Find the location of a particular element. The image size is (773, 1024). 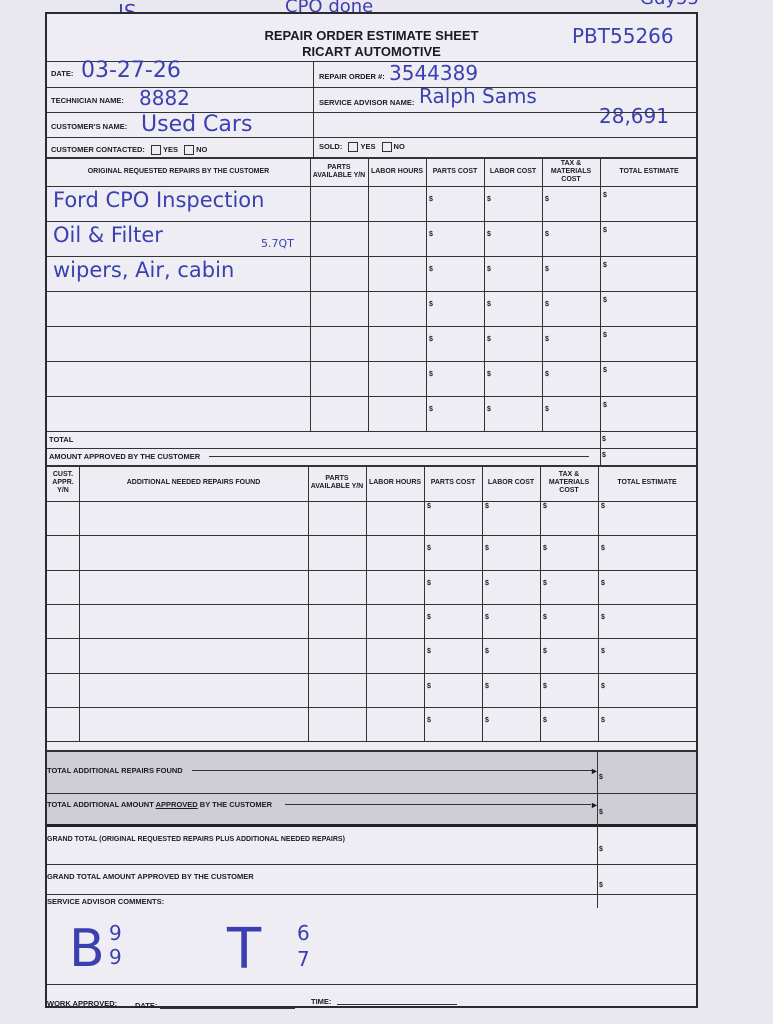

customer-contacted: CUSTOMER CONTACTED: YES NO is located at coordinates (129, 150).